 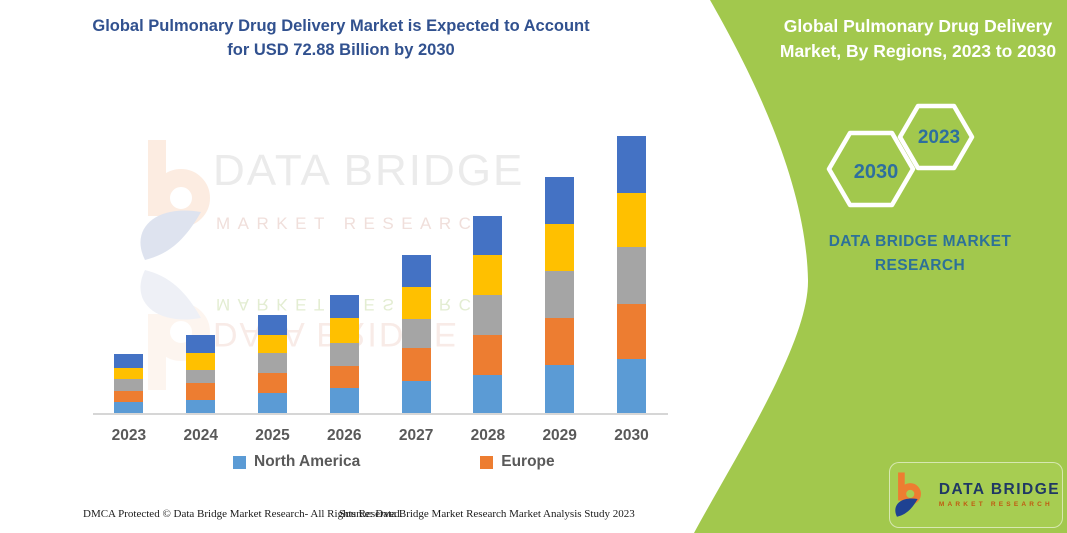 I want to click on bar-segment-europe-2029, so click(x=560, y=341).